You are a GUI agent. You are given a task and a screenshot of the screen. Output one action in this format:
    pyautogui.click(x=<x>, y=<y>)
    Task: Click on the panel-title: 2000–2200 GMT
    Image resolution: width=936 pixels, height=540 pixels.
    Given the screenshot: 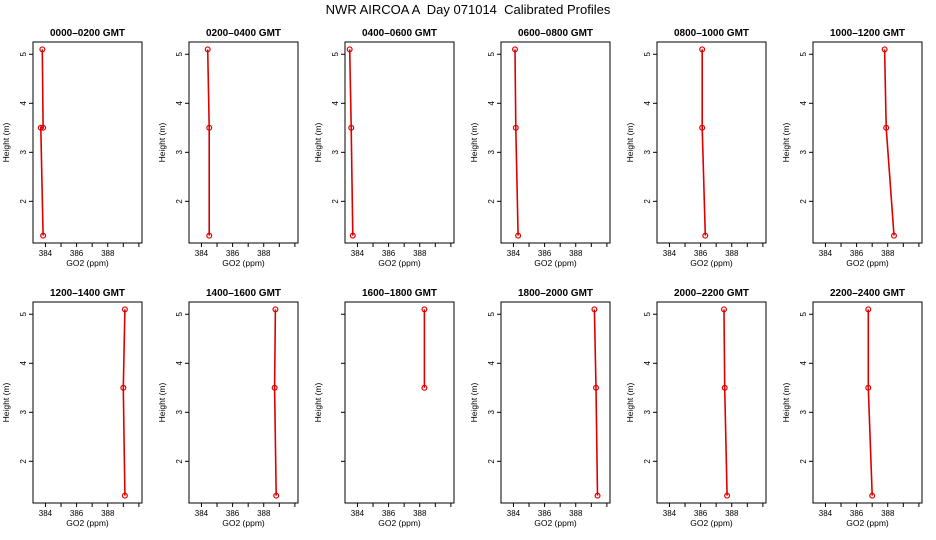 What is the action you would take?
    pyautogui.click(x=711, y=293)
    